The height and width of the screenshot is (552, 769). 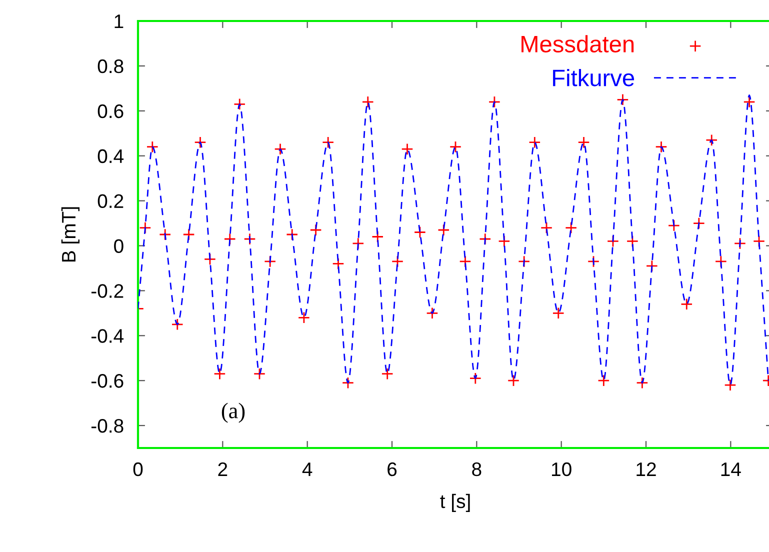 I want to click on y-axis-title: B [mT], so click(x=70, y=234).